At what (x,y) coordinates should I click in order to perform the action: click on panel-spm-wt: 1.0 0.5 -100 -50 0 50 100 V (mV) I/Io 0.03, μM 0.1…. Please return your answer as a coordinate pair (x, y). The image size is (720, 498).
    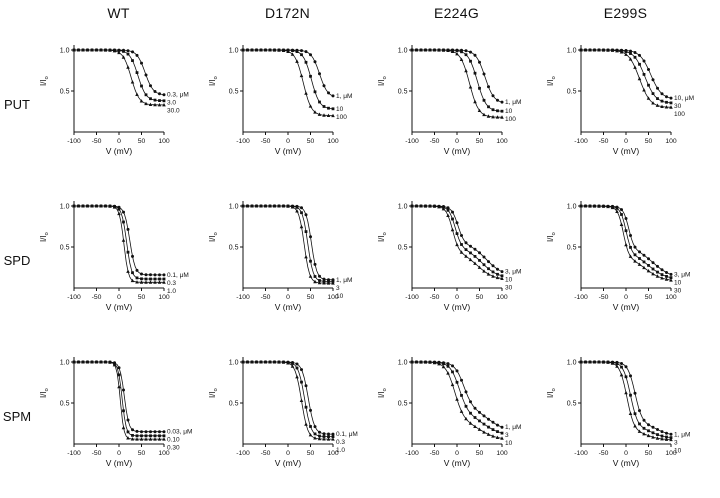
    Looking at the image, I should click on (118, 416).